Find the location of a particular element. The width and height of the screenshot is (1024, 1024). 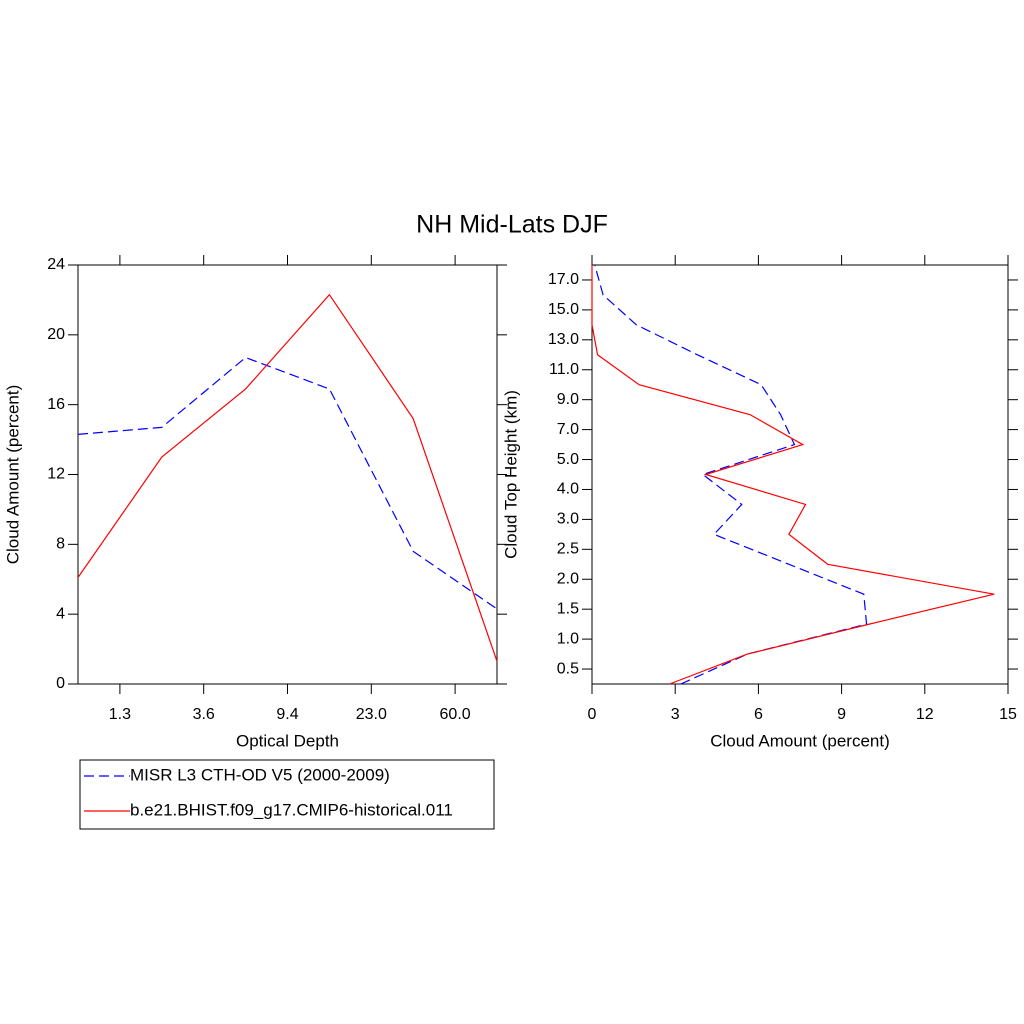

x-tick-label: 23.0 is located at coordinates (371, 714).